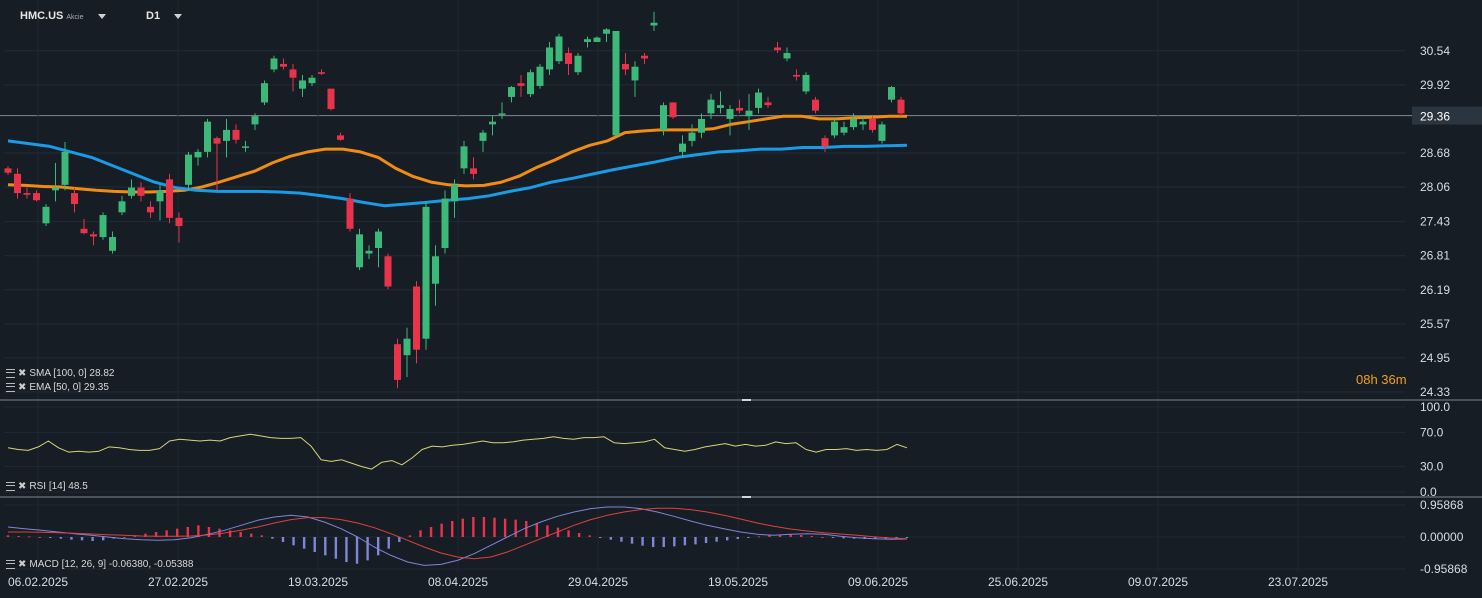 The image size is (1482, 598). What do you see at coordinates (457, 451) in the screenshot?
I see `rsi-polyline` at bounding box center [457, 451].